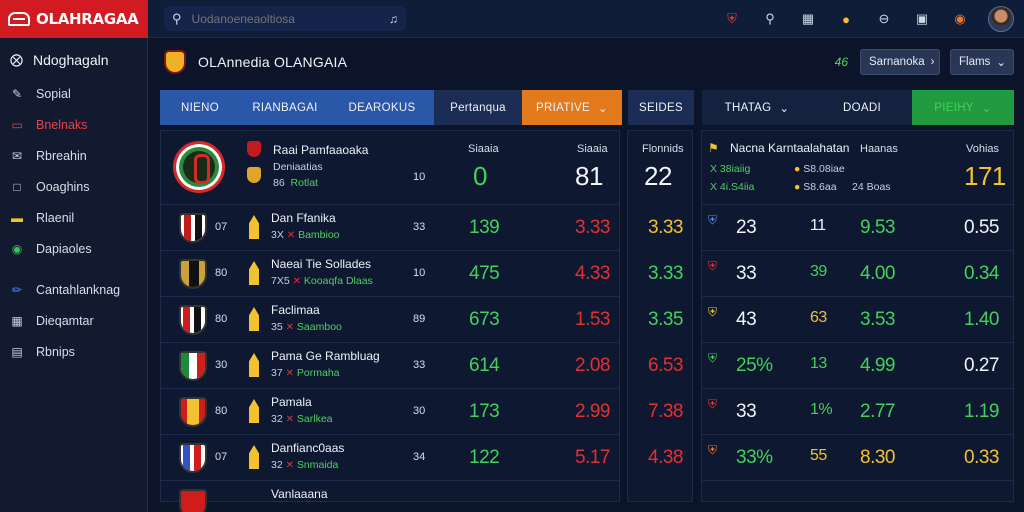 The image size is (1024, 512). Describe the element at coordinates (17, 217) in the screenshot. I see `card-icon: ▬` at that location.